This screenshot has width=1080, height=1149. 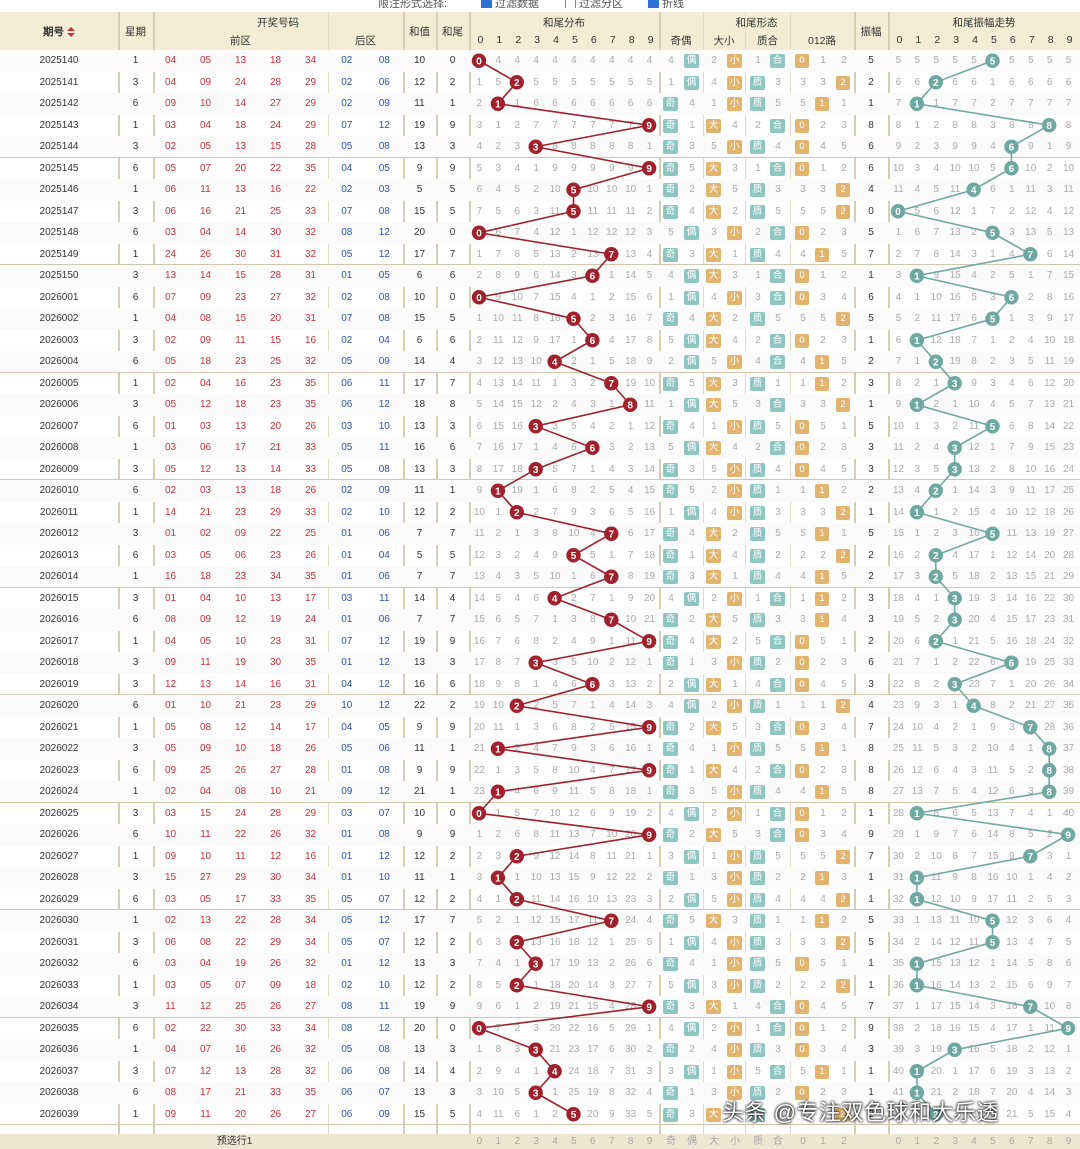 I want to click on footer-form-item: 奇, so click(x=671, y=1141).